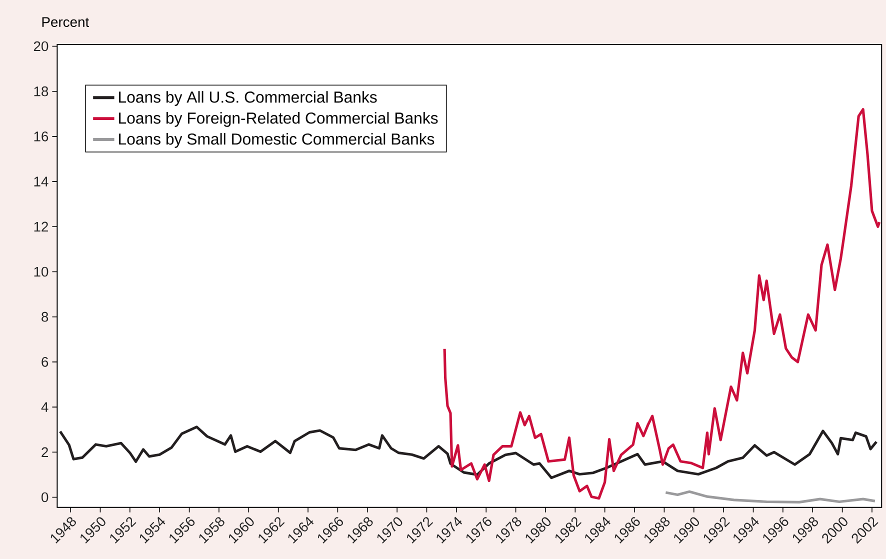  What do you see at coordinates (45, 317) in the screenshot?
I see `y-tick-label: 8` at bounding box center [45, 317].